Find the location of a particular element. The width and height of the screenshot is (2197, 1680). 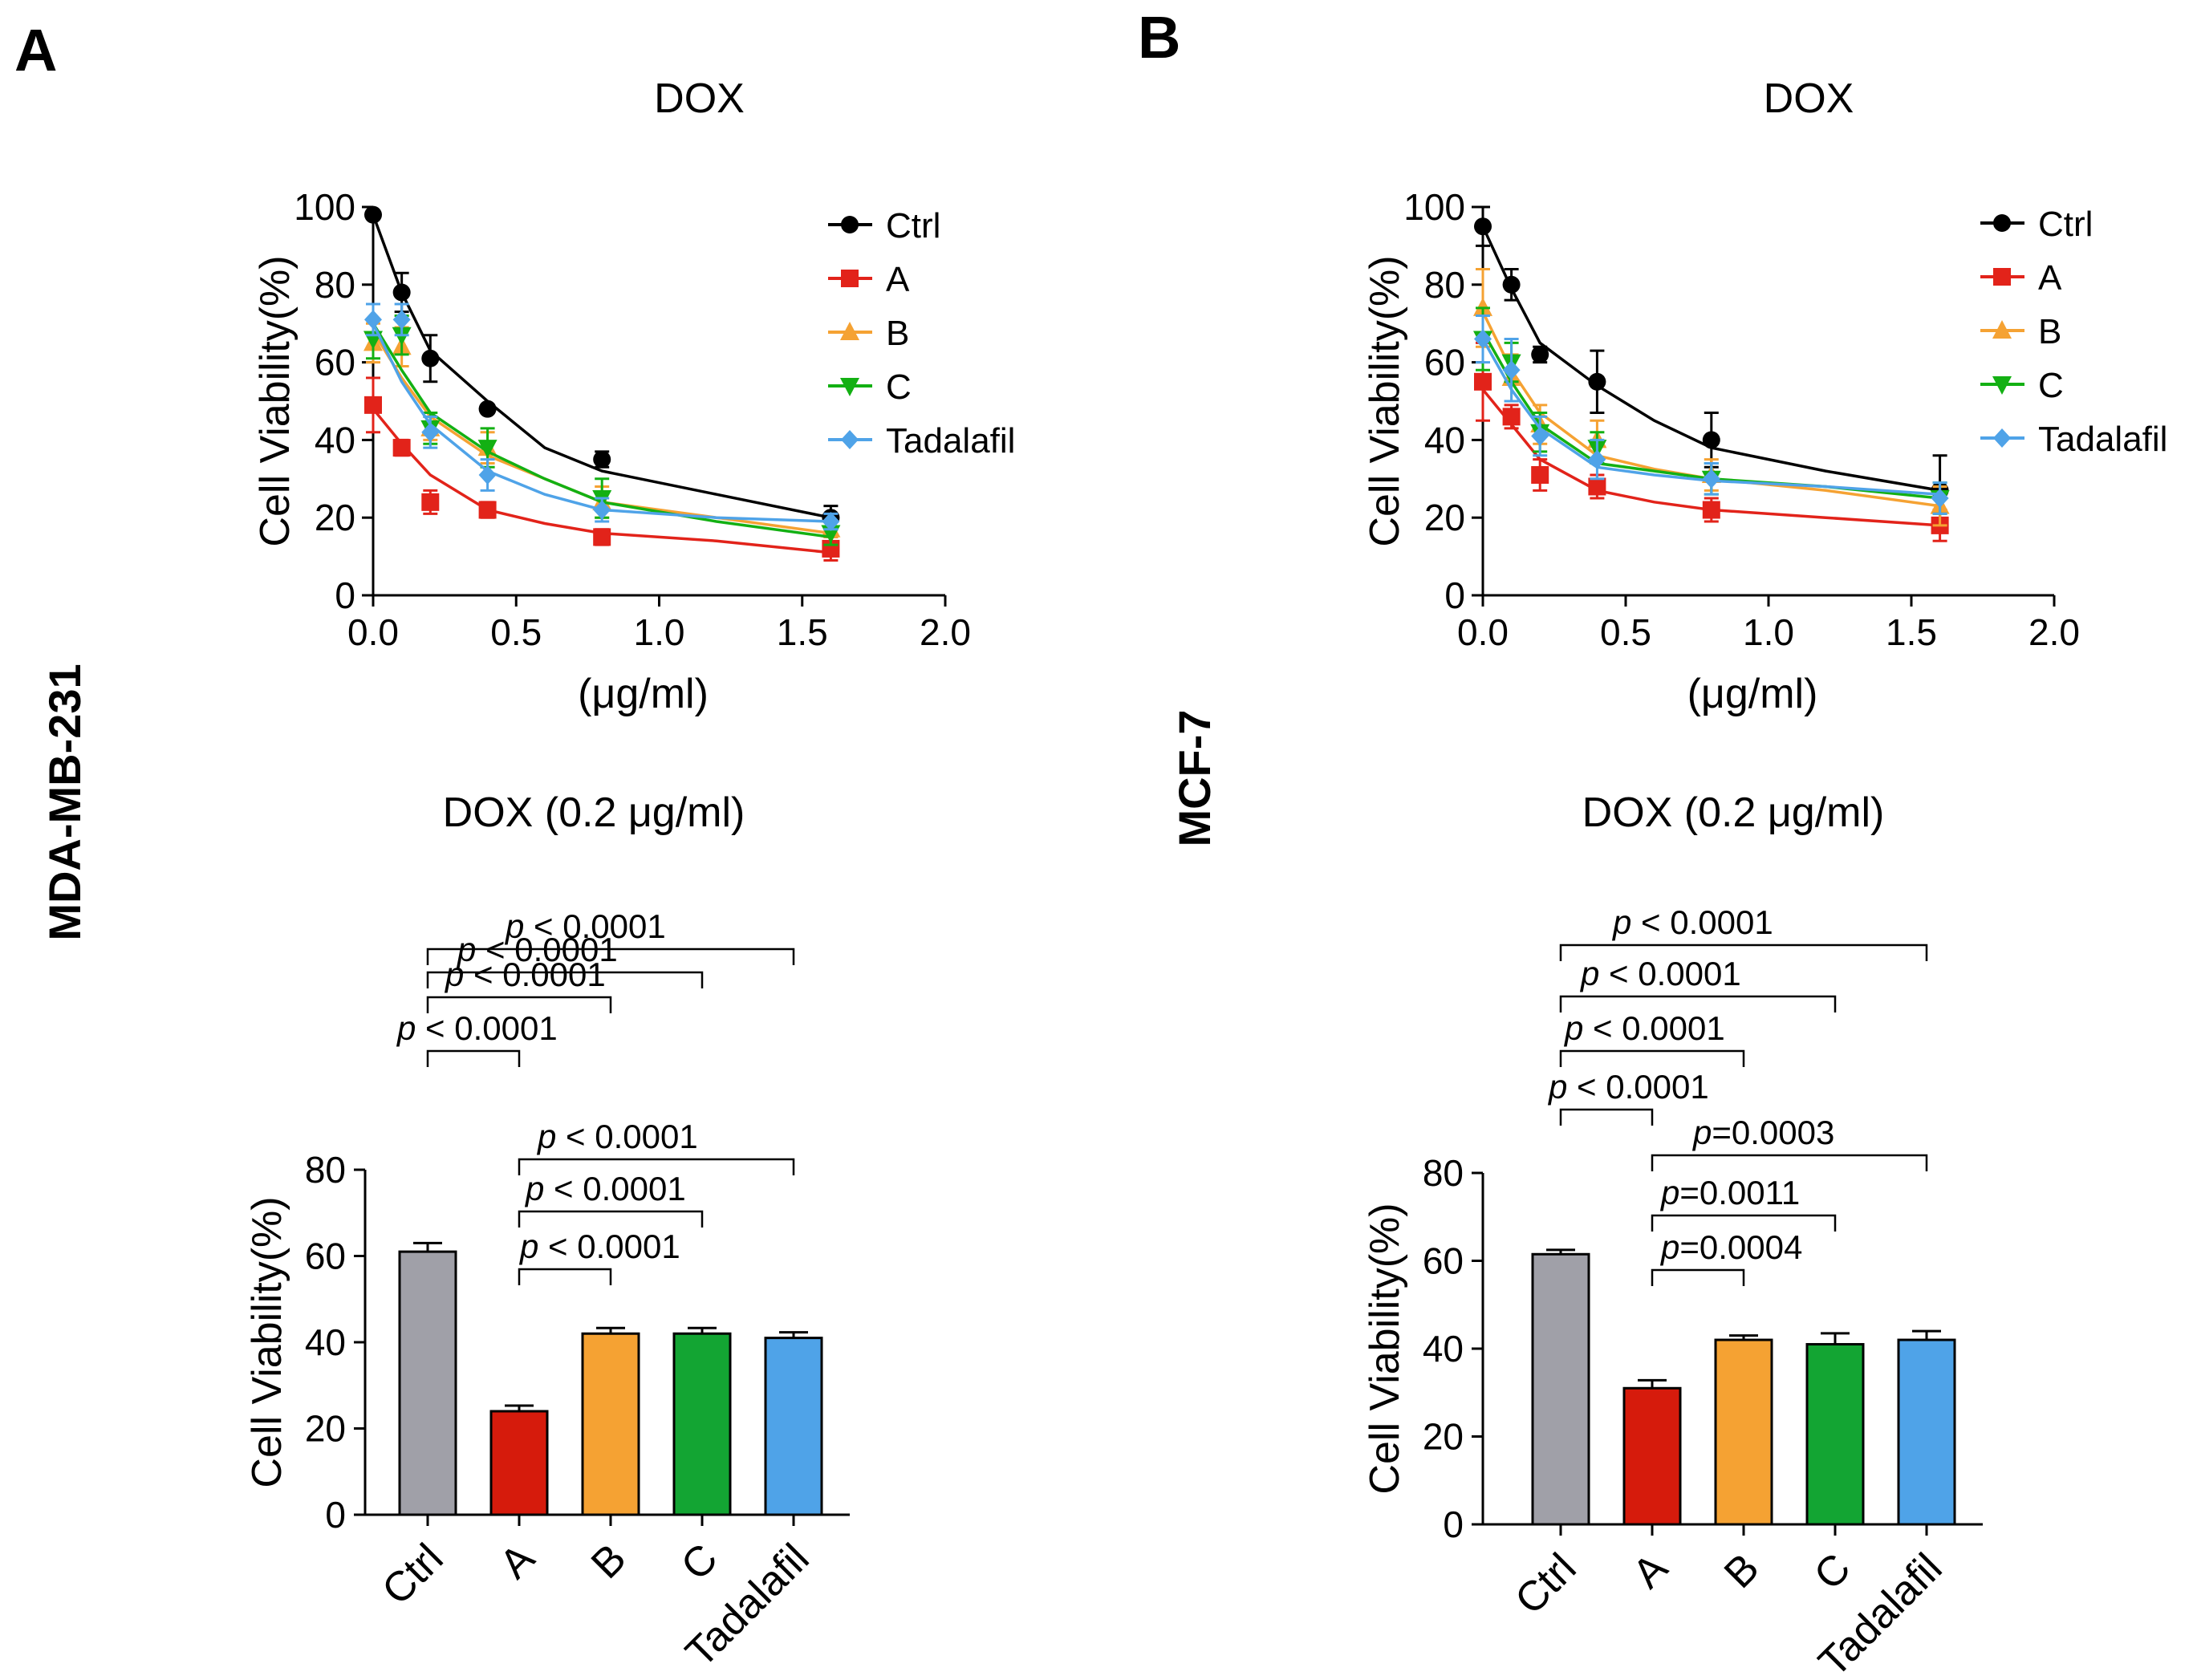

x-category-label: C is located at coordinates (1832, 1571).